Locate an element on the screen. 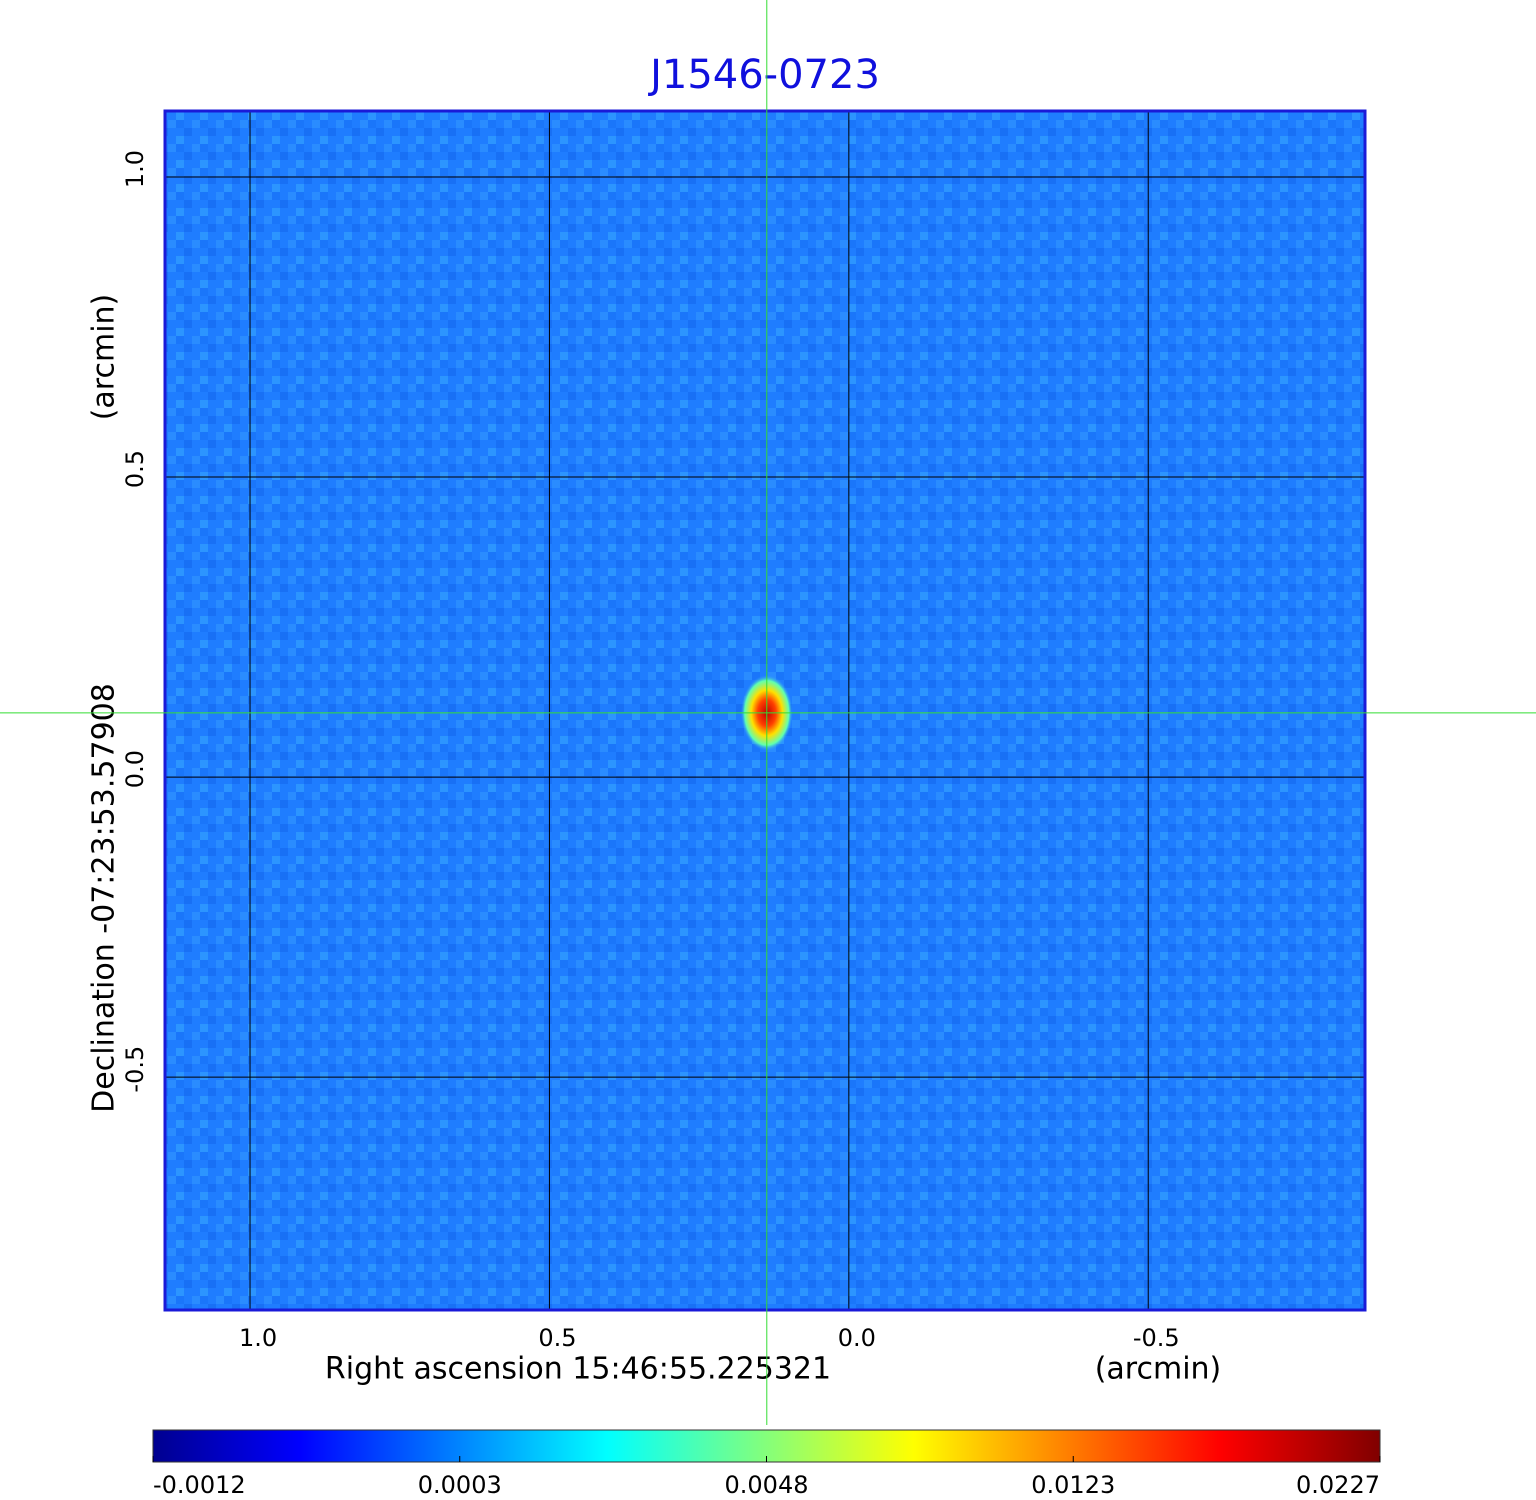 The image size is (1536, 1500). colorbar-tick-label: 0.0048 is located at coordinates (767, 1485).